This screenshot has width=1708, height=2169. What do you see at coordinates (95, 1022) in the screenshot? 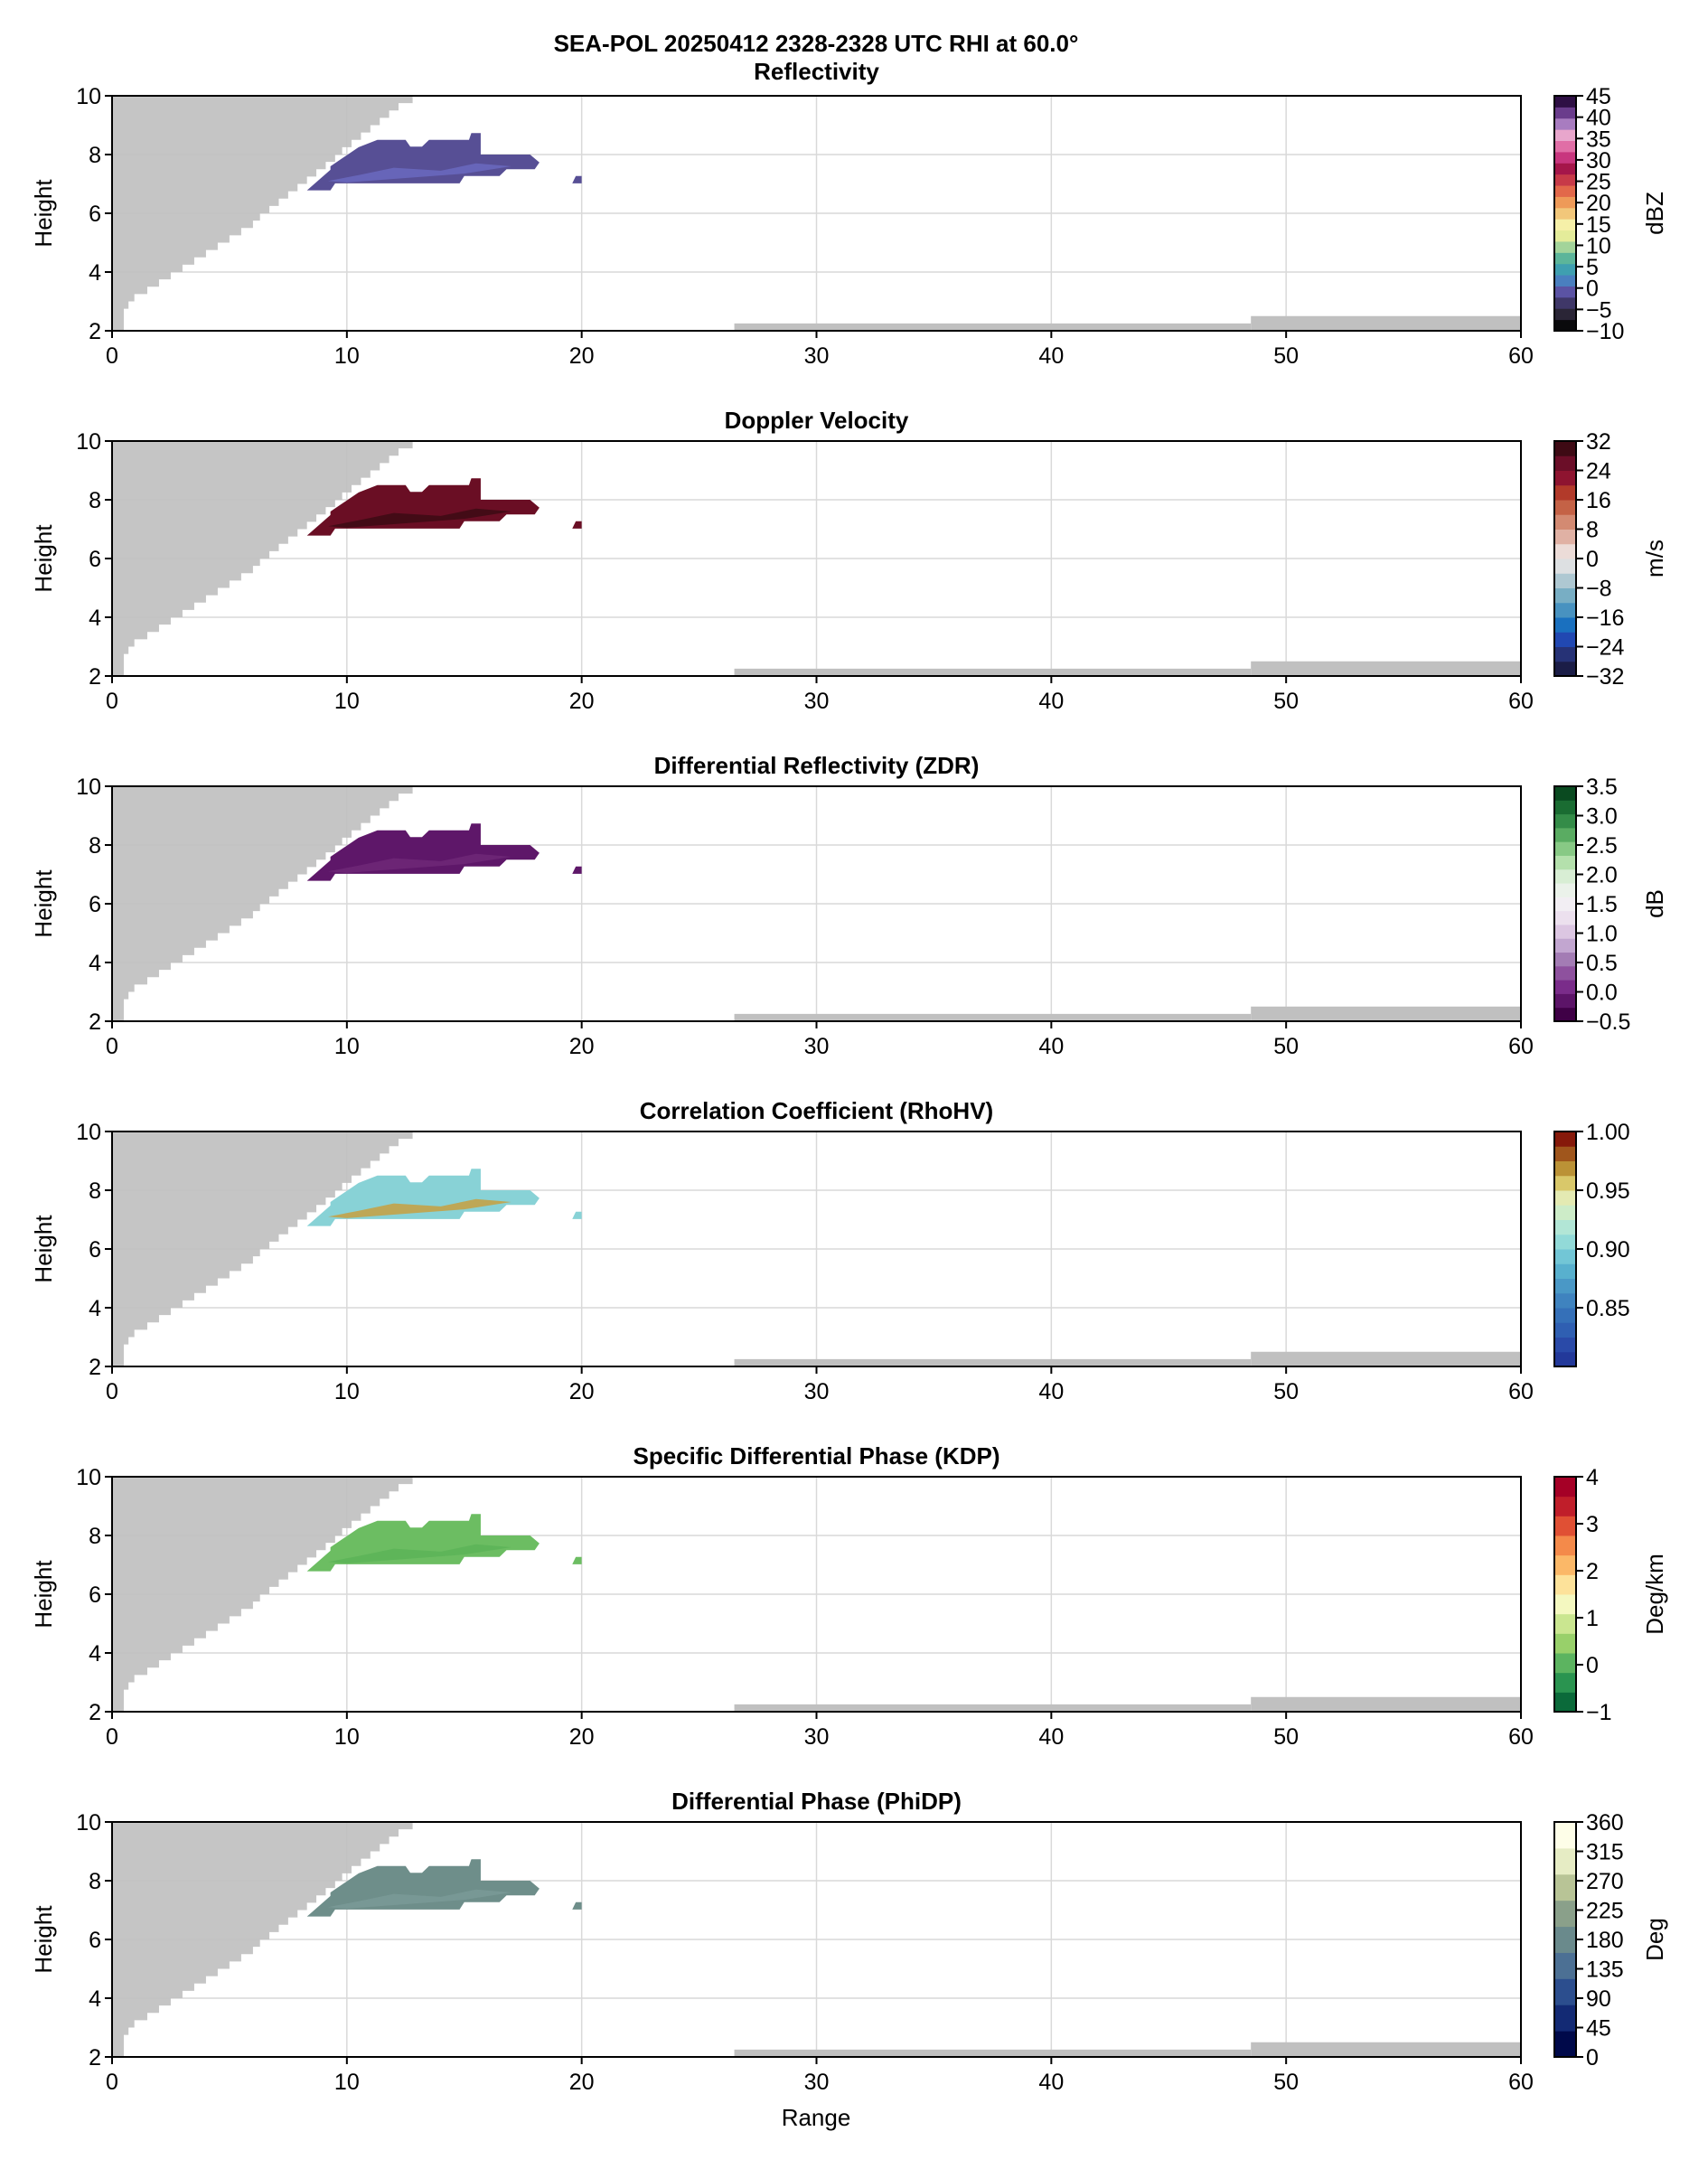
I see `y-tick-label: 2` at bounding box center [95, 1022].